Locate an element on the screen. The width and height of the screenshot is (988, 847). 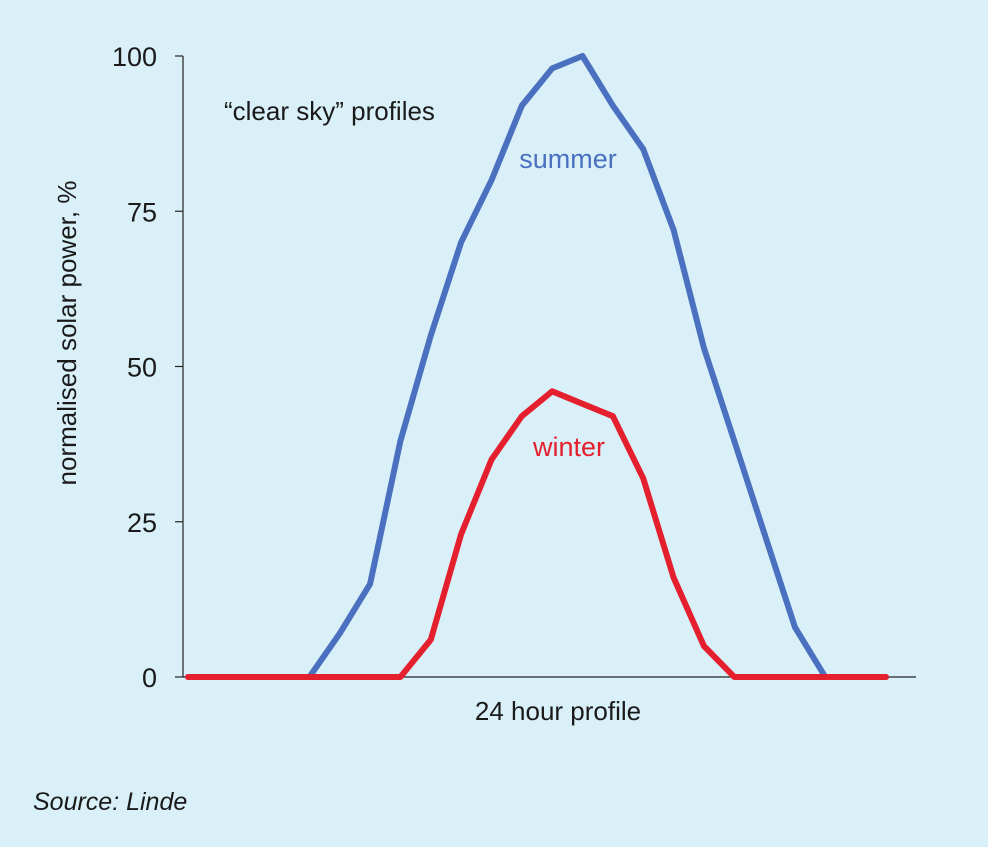
chart-annotation: “clear sky” profiles is located at coordinates (329, 111).